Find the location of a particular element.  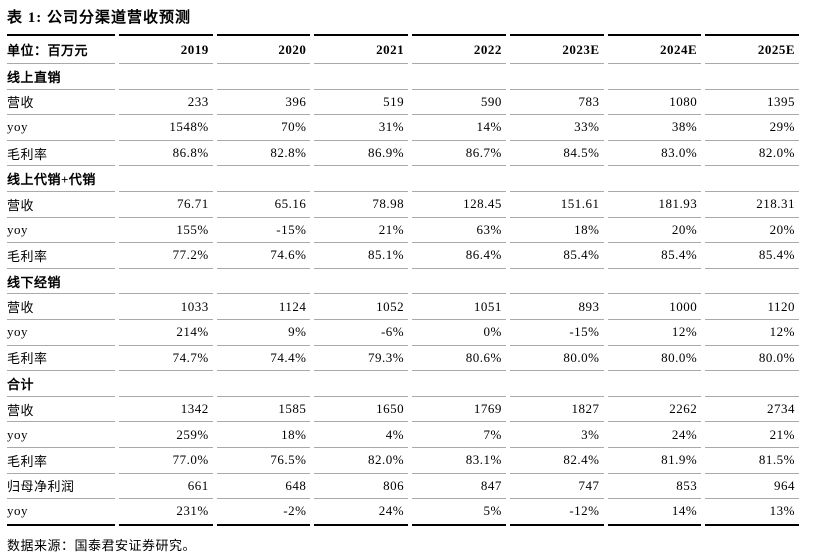

cell-value: 24% is located at coordinates (361, 512).